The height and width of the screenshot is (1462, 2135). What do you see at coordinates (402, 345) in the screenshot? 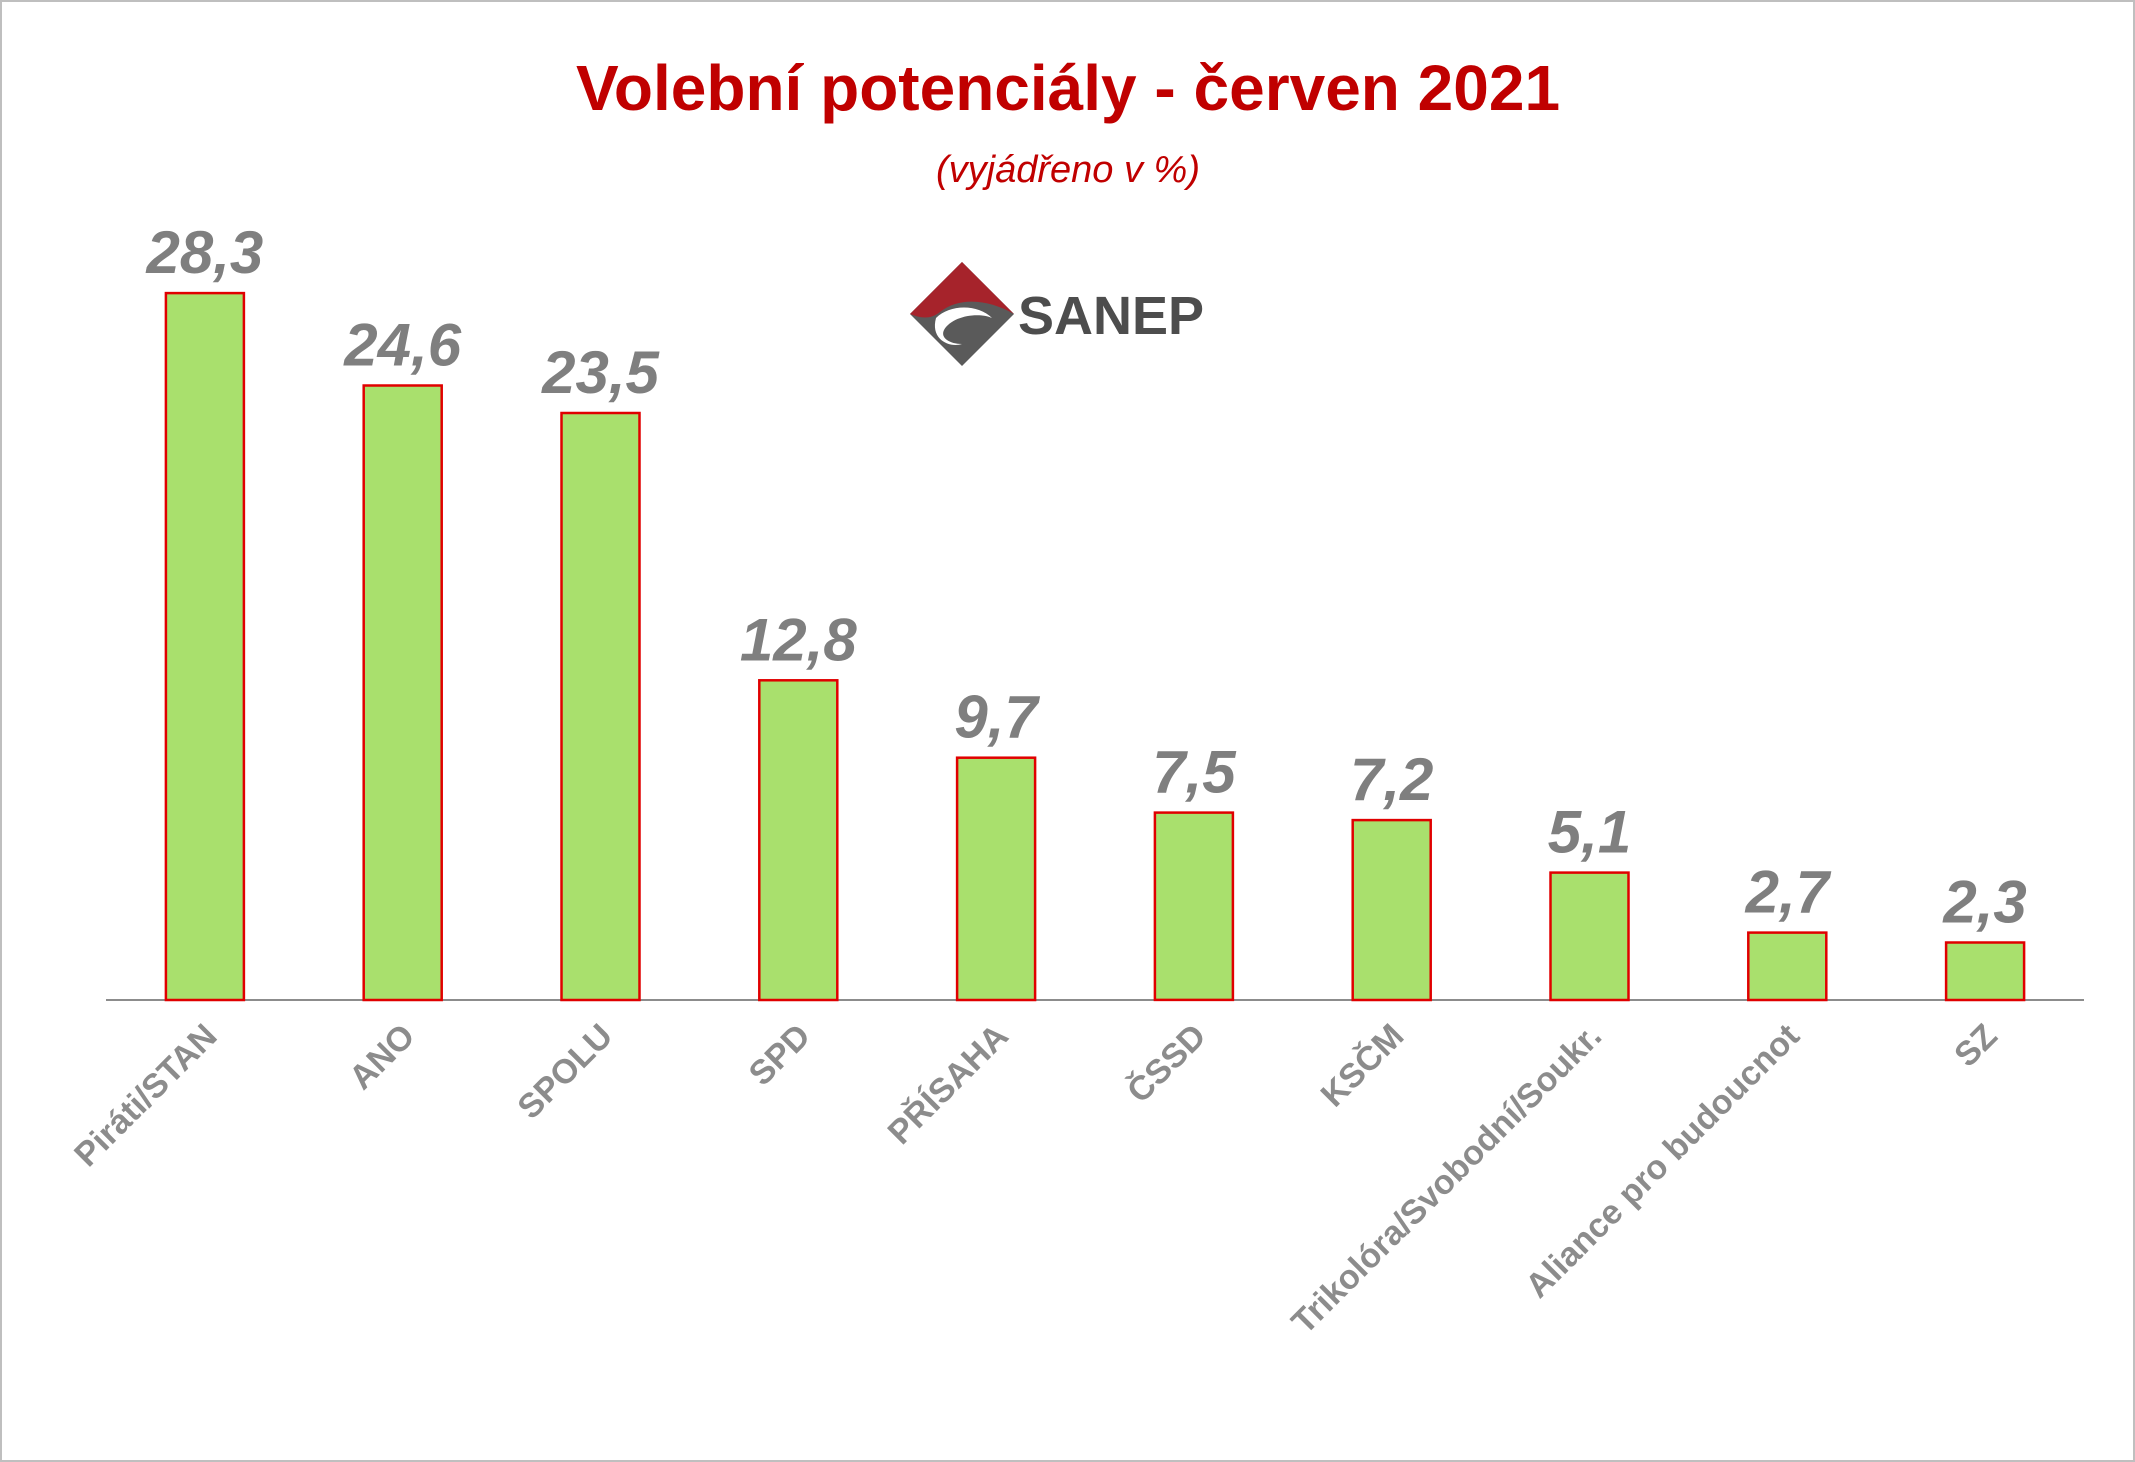
I see `value-label-1: 24,6` at bounding box center [402, 345].